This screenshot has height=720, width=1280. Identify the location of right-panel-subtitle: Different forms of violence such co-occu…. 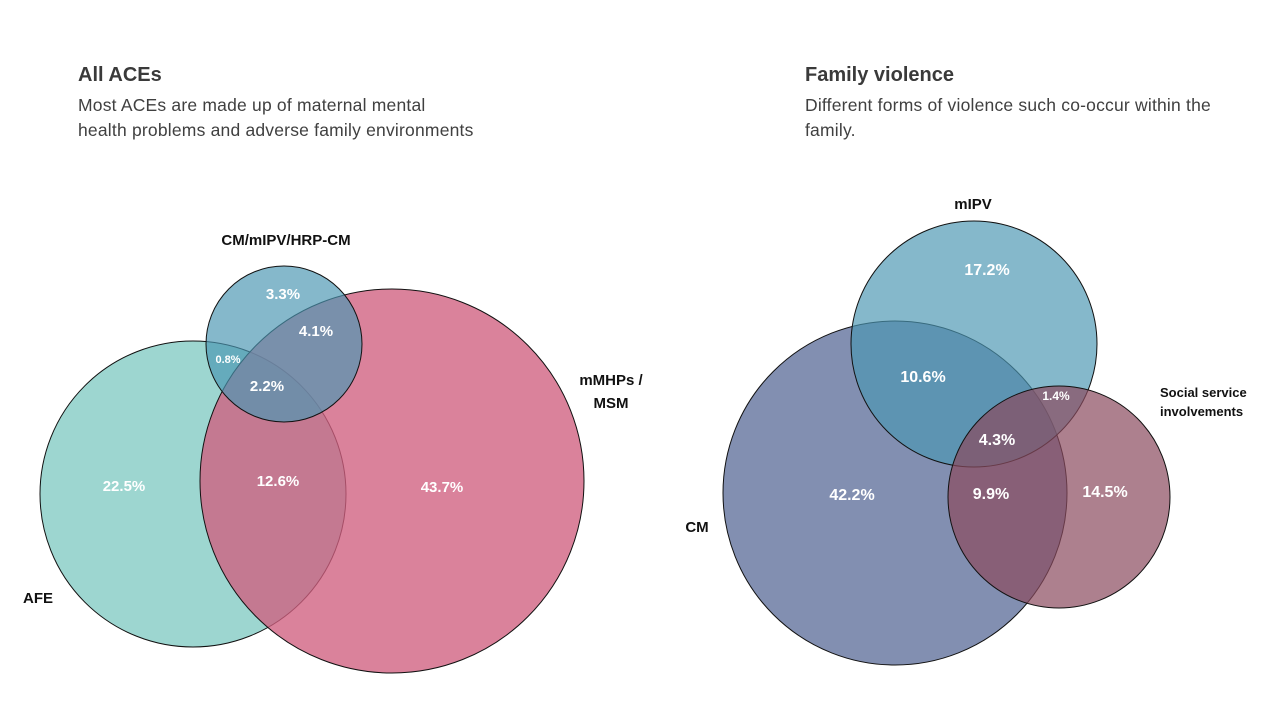
(1008, 117).